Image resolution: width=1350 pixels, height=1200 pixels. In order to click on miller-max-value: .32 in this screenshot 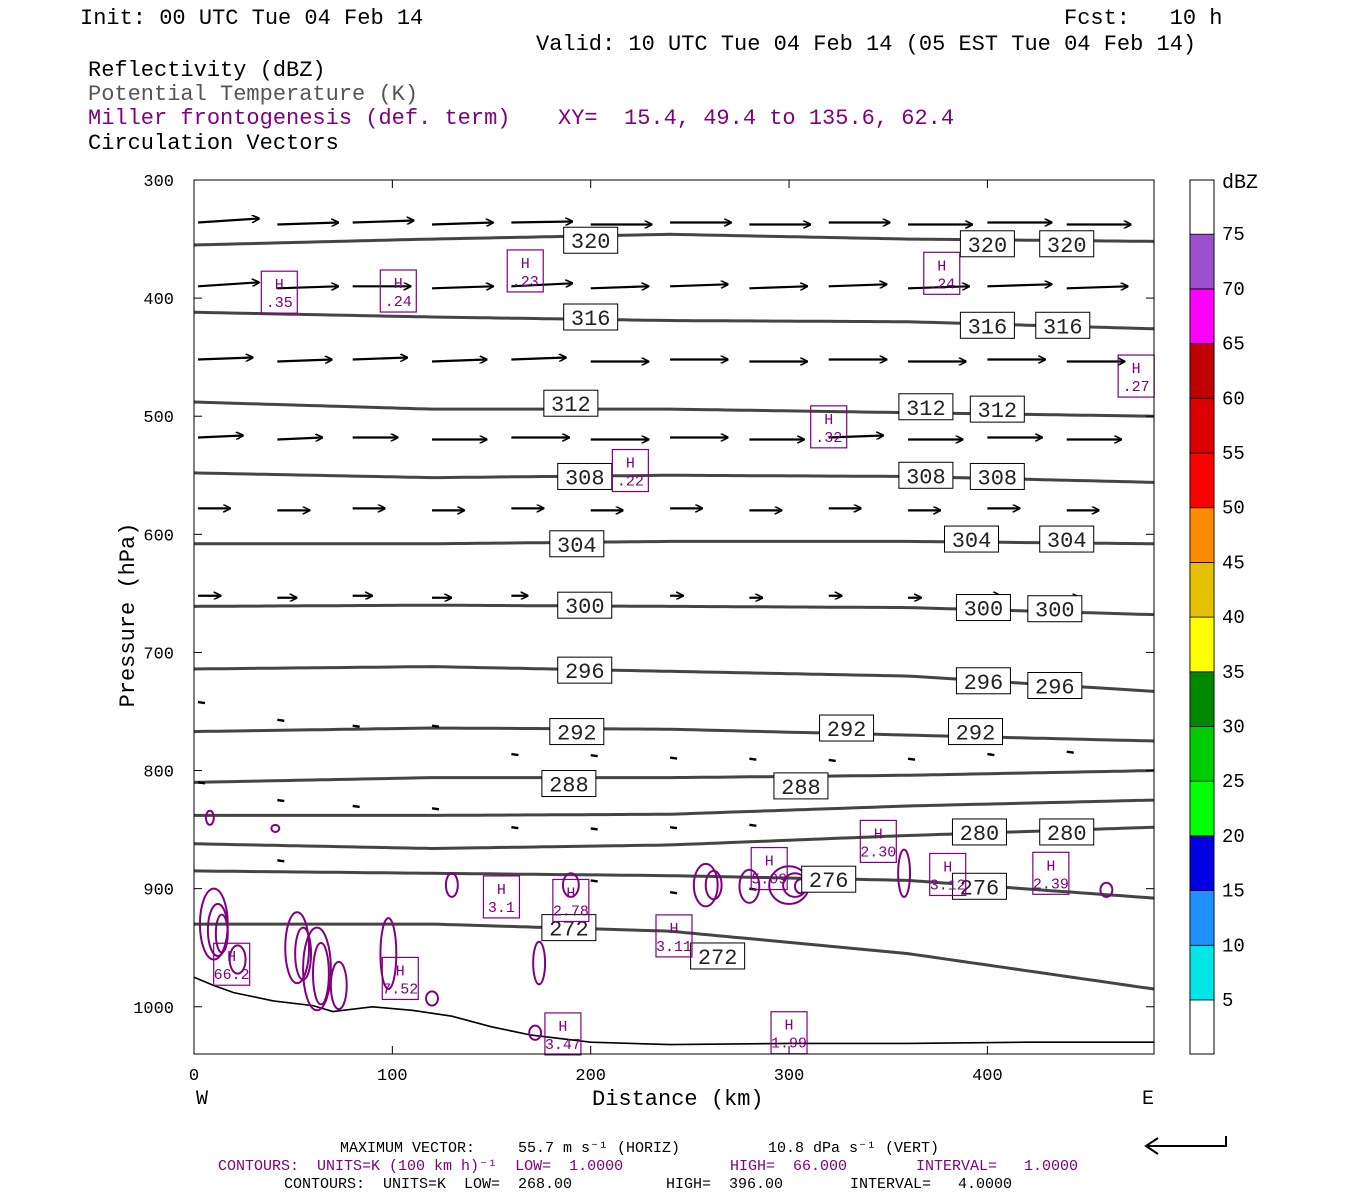, I will do `click(828, 438)`.